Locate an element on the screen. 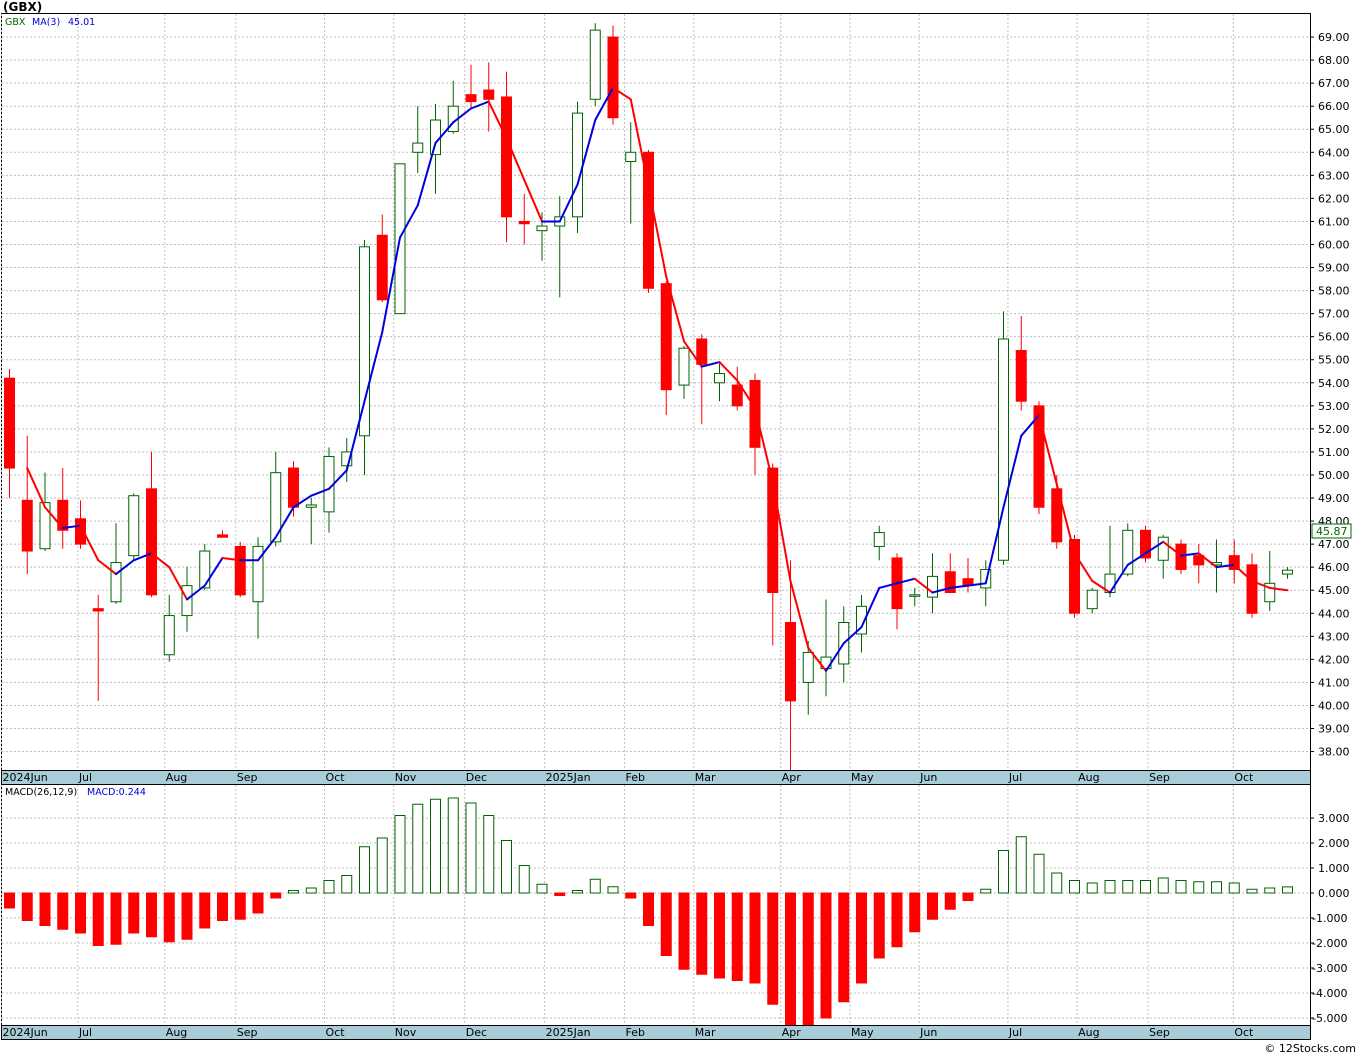 The image size is (1360, 1056). price-tick-label: 57.00 is located at coordinates (1334, 314).